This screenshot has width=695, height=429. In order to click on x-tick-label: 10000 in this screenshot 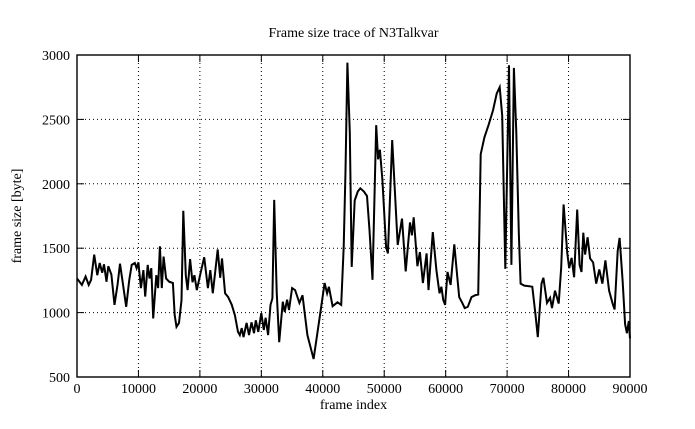, I will do `click(138, 389)`.